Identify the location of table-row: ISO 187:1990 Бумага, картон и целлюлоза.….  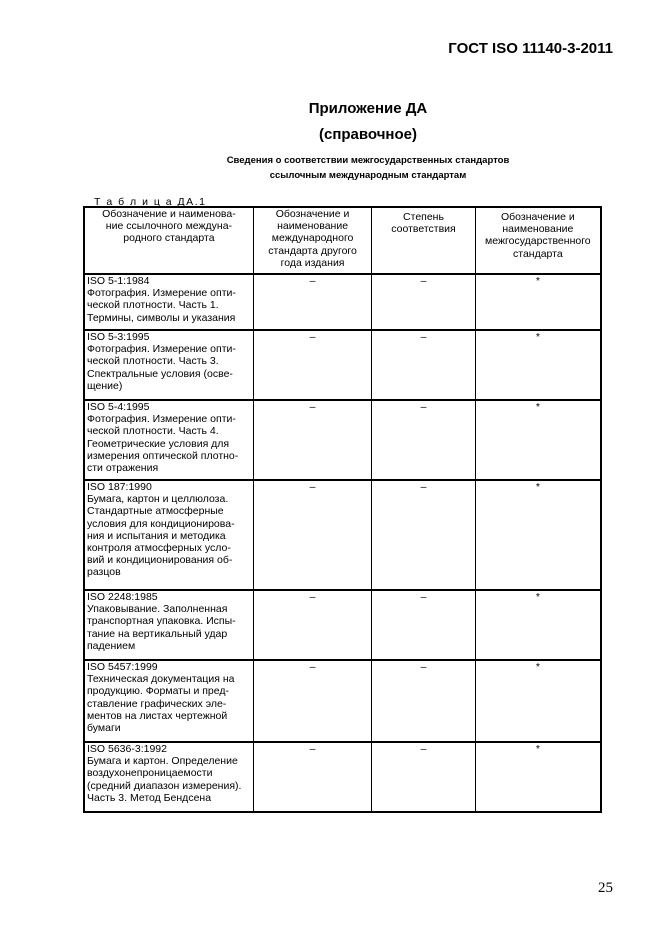
(342, 535).